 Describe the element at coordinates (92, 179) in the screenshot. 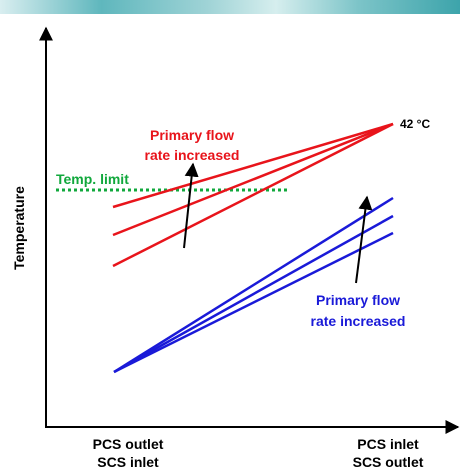

I see `temp-limit-label: Temp. limit` at that location.